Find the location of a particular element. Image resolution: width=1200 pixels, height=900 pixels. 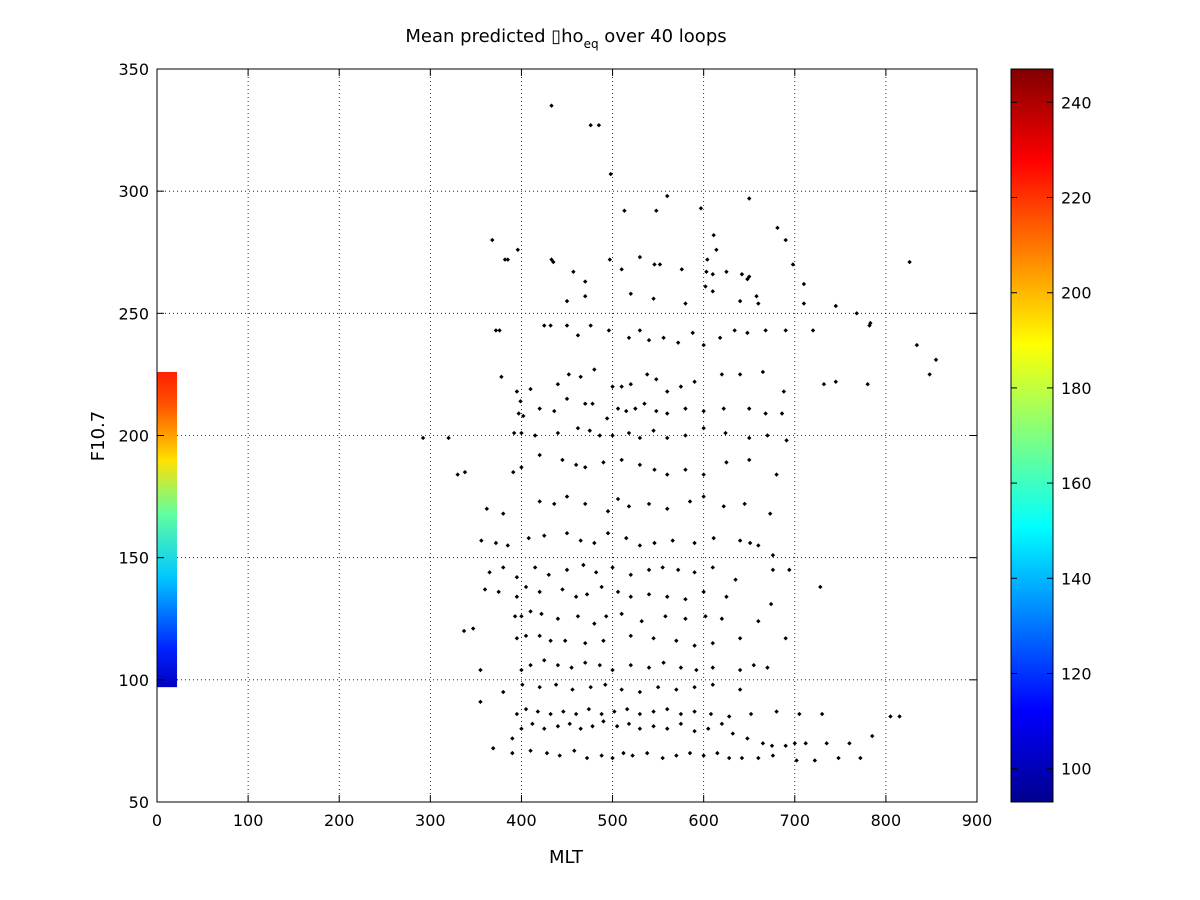

y-tick-label: 150 is located at coordinates (133, 558).